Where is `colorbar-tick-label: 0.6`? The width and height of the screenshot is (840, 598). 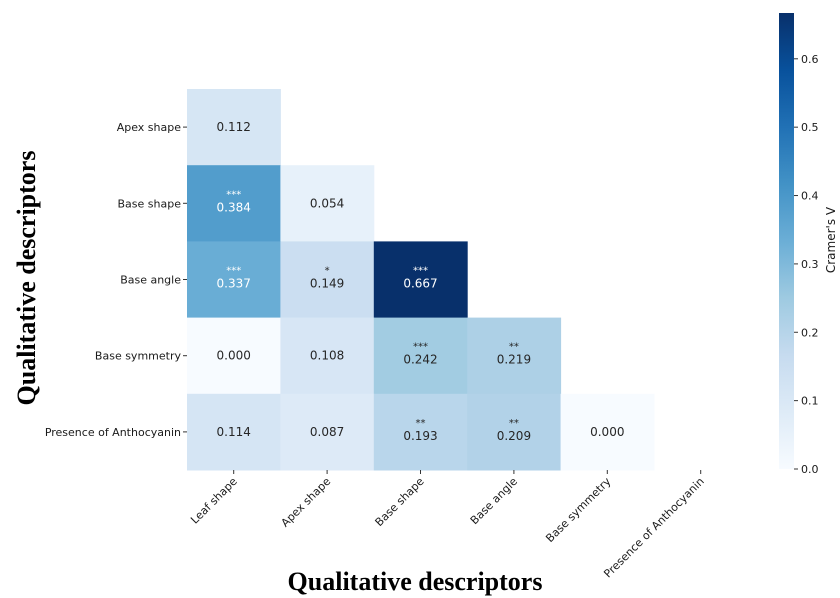
colorbar-tick-label: 0.6 is located at coordinates (810, 59).